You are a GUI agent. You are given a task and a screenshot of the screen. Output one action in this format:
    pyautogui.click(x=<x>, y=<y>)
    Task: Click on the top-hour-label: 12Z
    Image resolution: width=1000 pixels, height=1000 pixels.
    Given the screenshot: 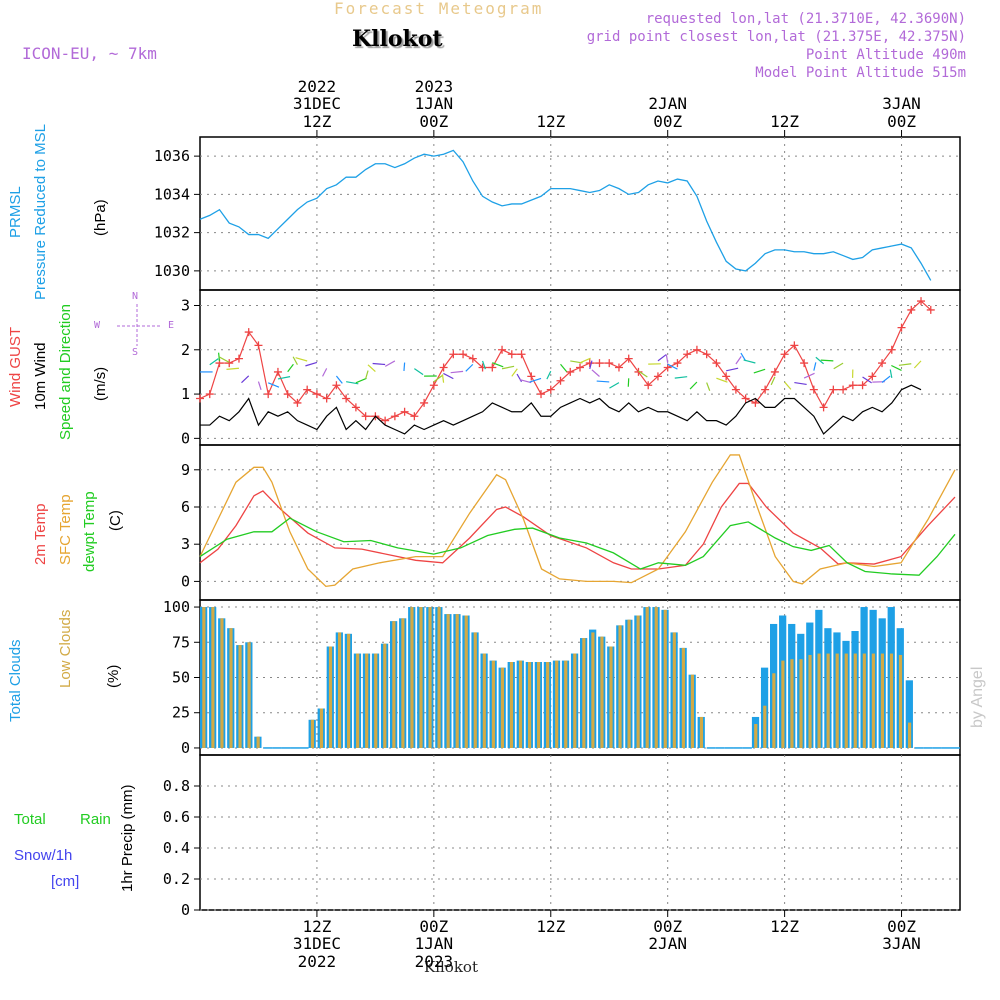 What is the action you would take?
    pyautogui.click(x=550, y=121)
    